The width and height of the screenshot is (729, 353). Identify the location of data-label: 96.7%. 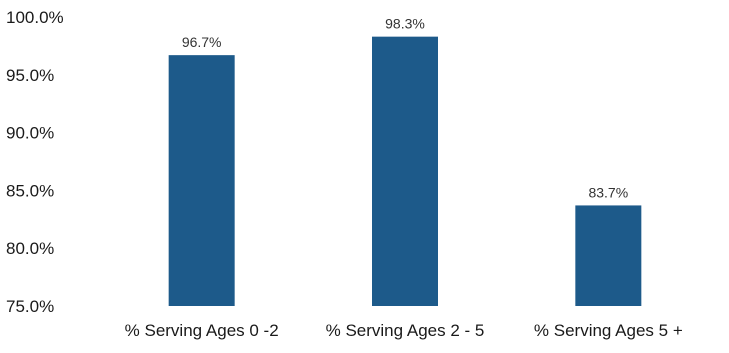
(202, 42).